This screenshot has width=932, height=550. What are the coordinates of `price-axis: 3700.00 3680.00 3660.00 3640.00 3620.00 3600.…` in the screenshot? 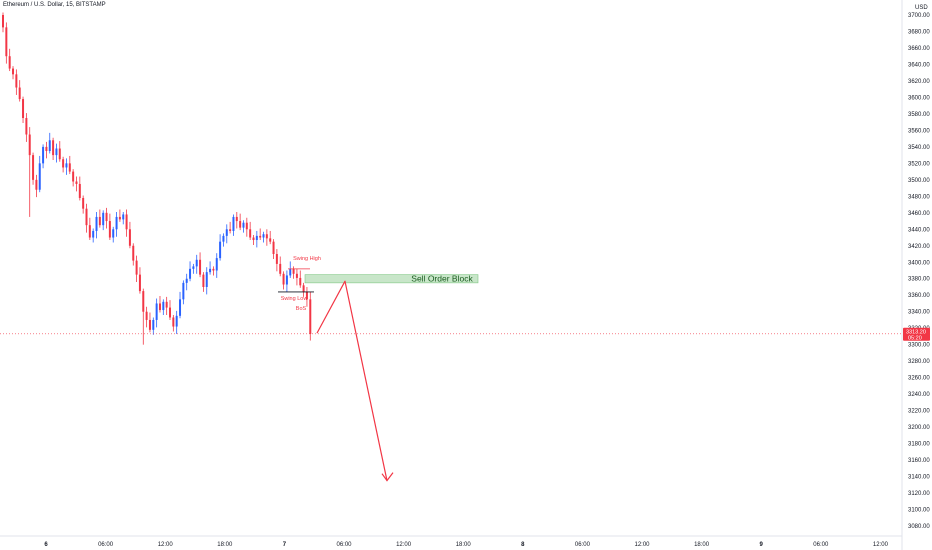 It's located at (919, 271).